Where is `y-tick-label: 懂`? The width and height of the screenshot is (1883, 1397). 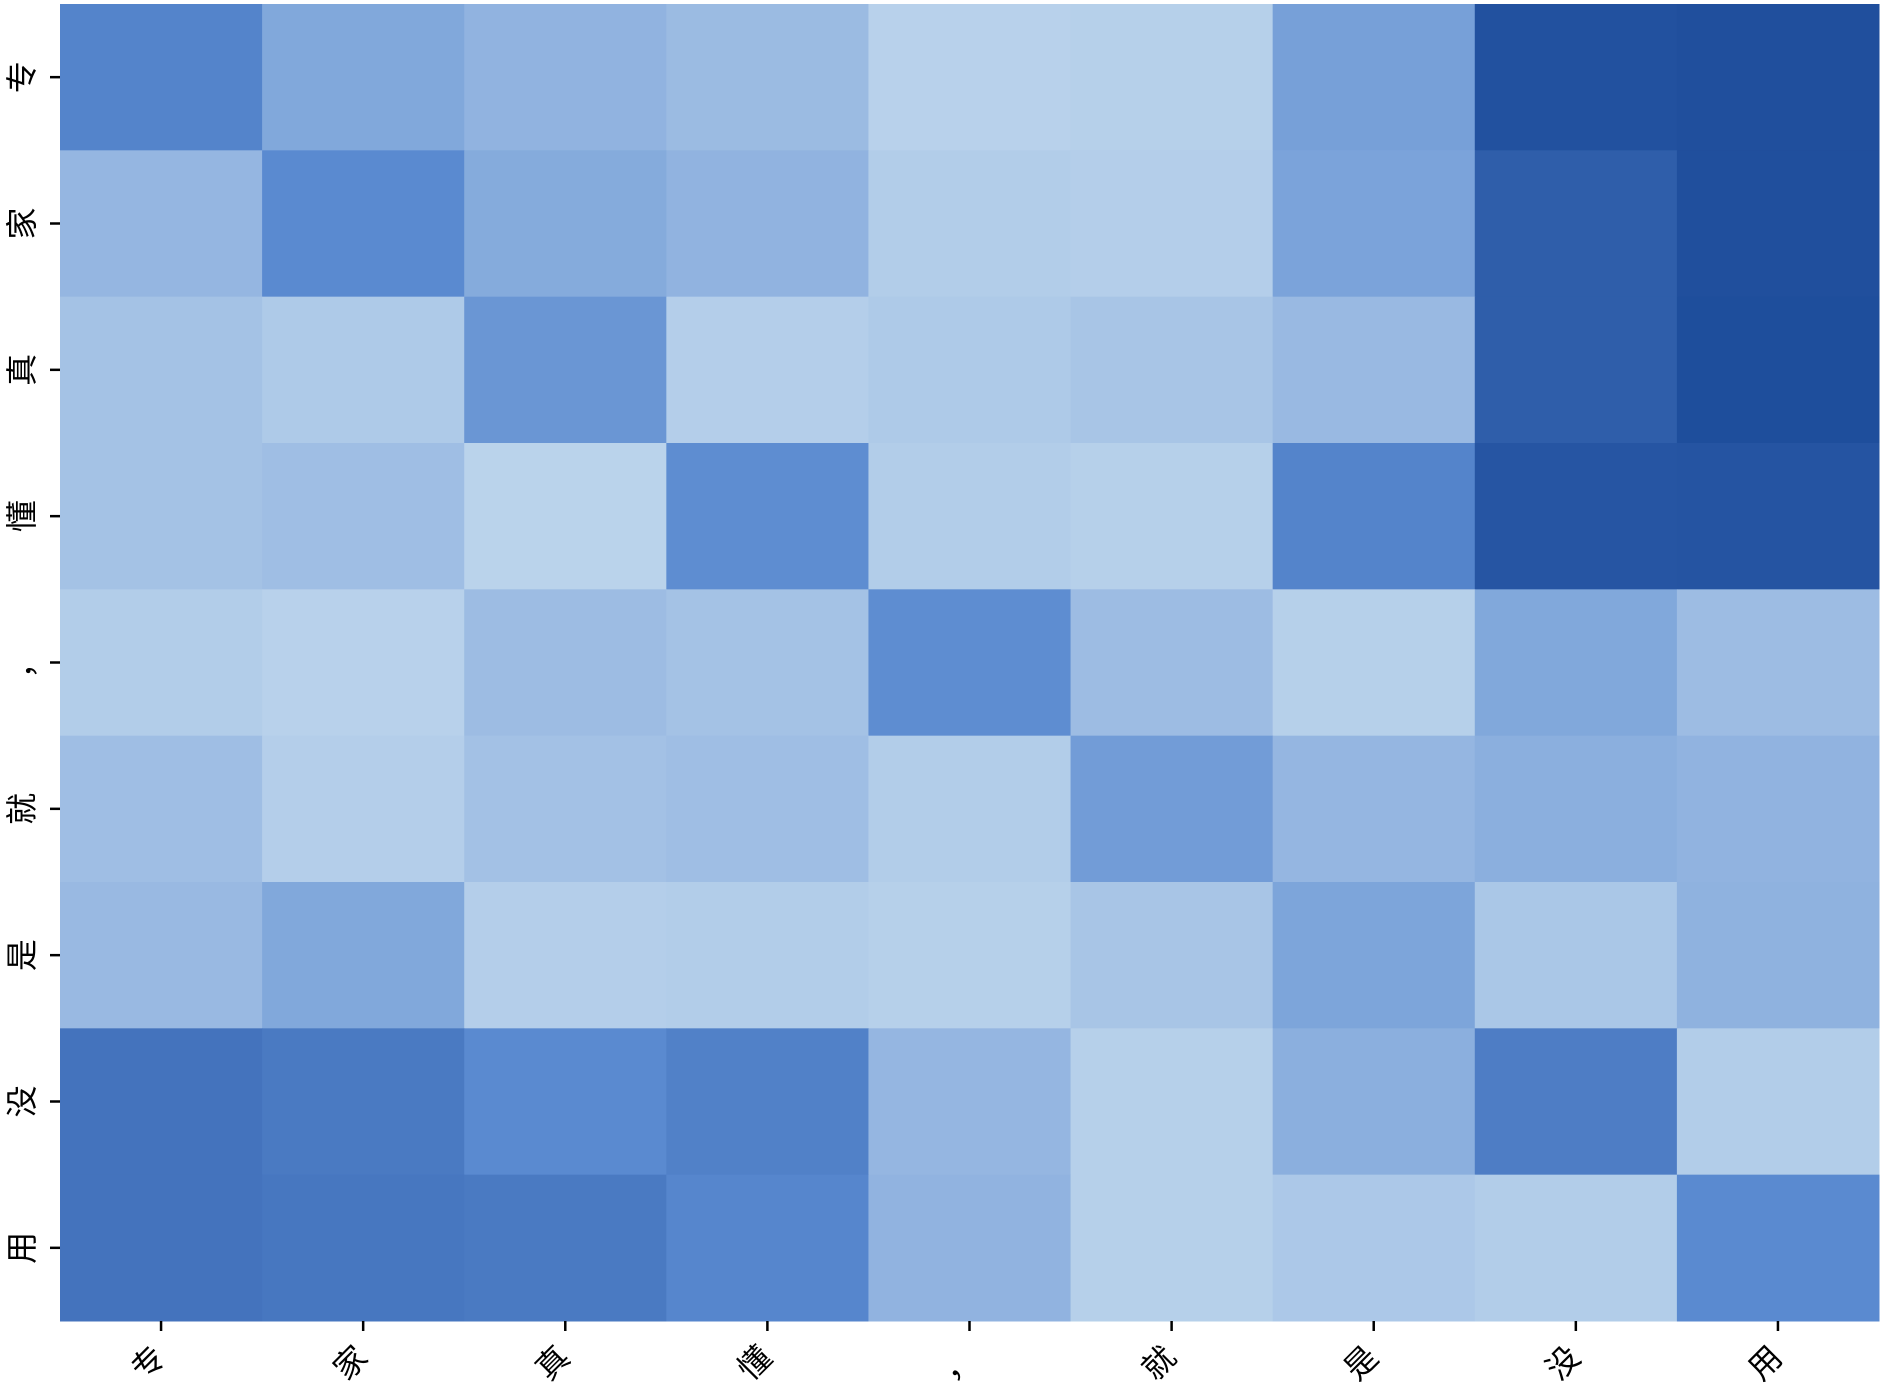
y-tick-label: 懂 is located at coordinates (22, 516).